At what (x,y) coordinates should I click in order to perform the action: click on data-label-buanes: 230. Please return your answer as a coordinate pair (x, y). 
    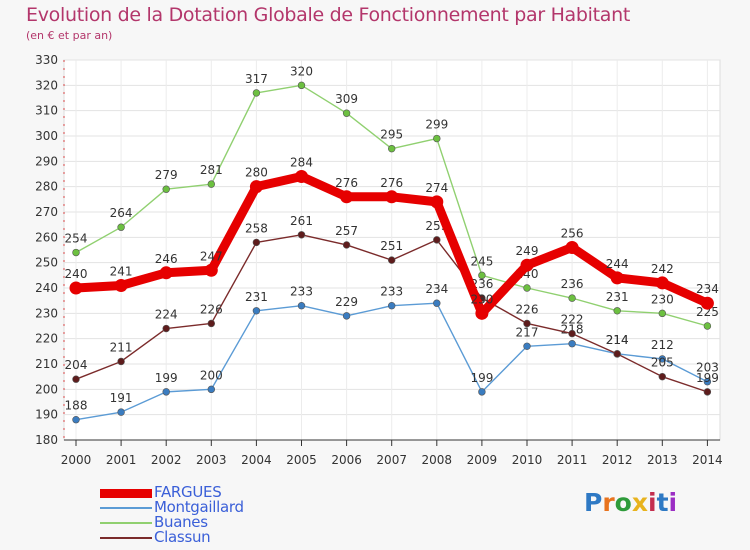
    Looking at the image, I should click on (662, 299).